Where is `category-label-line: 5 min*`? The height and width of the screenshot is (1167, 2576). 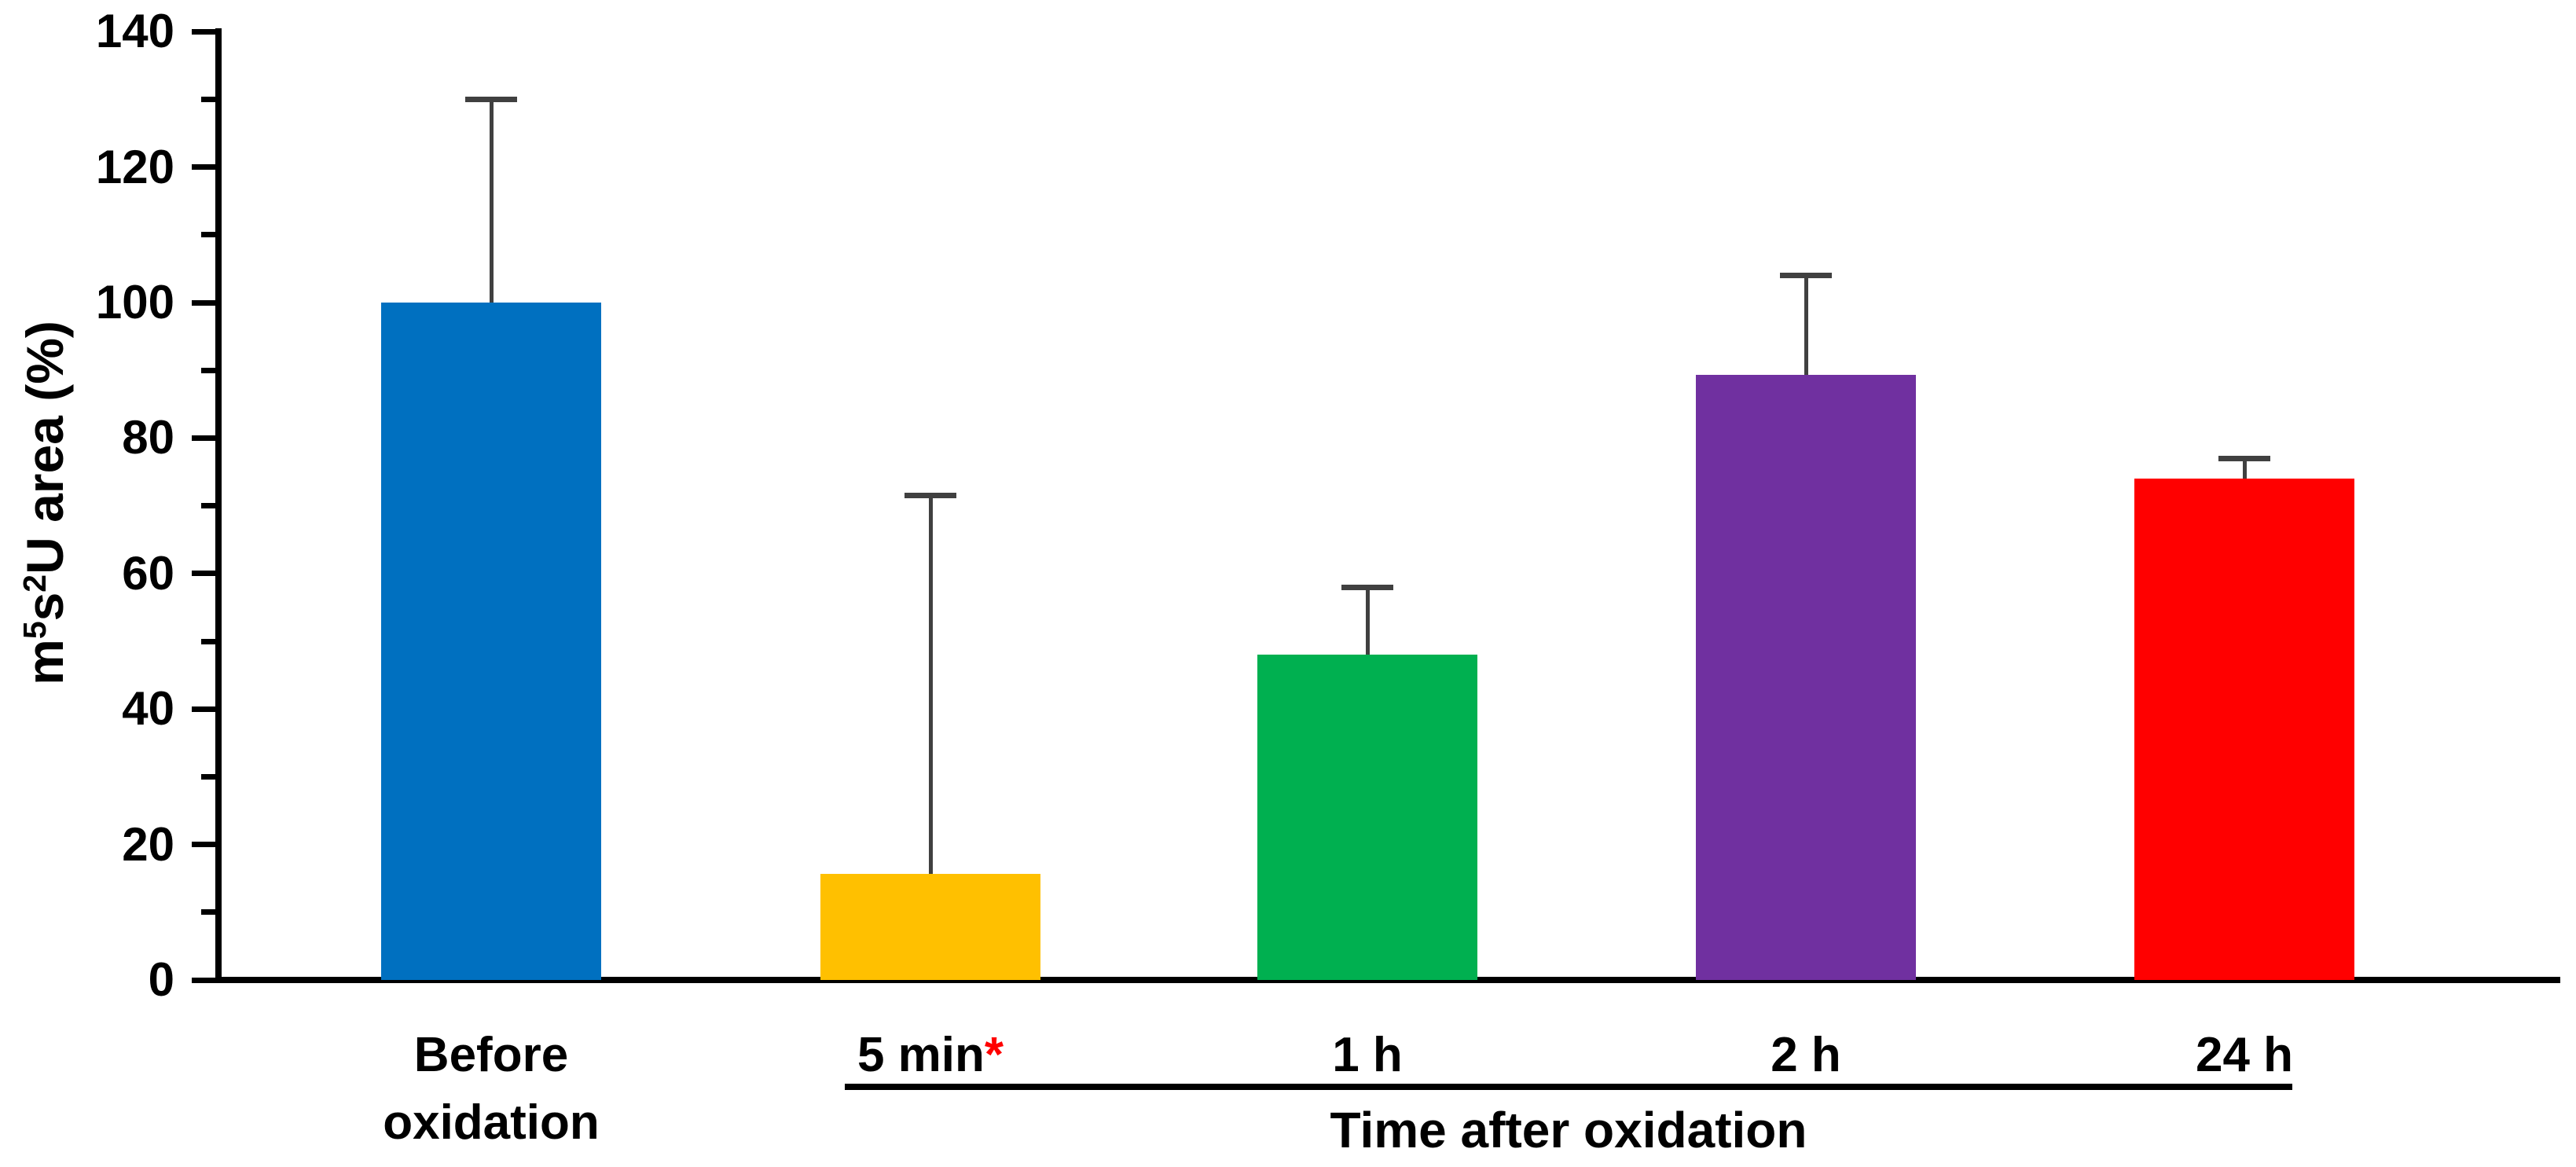
category-label-line: 5 min* is located at coordinates (930, 1055).